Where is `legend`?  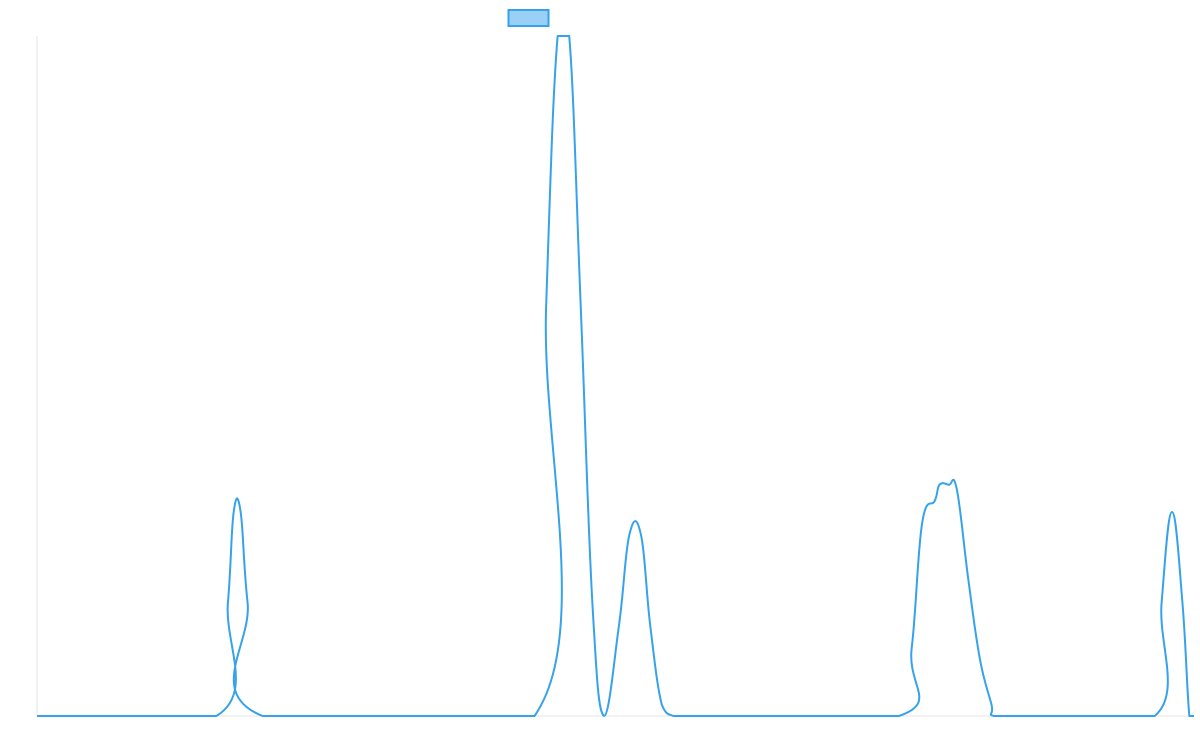 legend is located at coordinates (528, 18).